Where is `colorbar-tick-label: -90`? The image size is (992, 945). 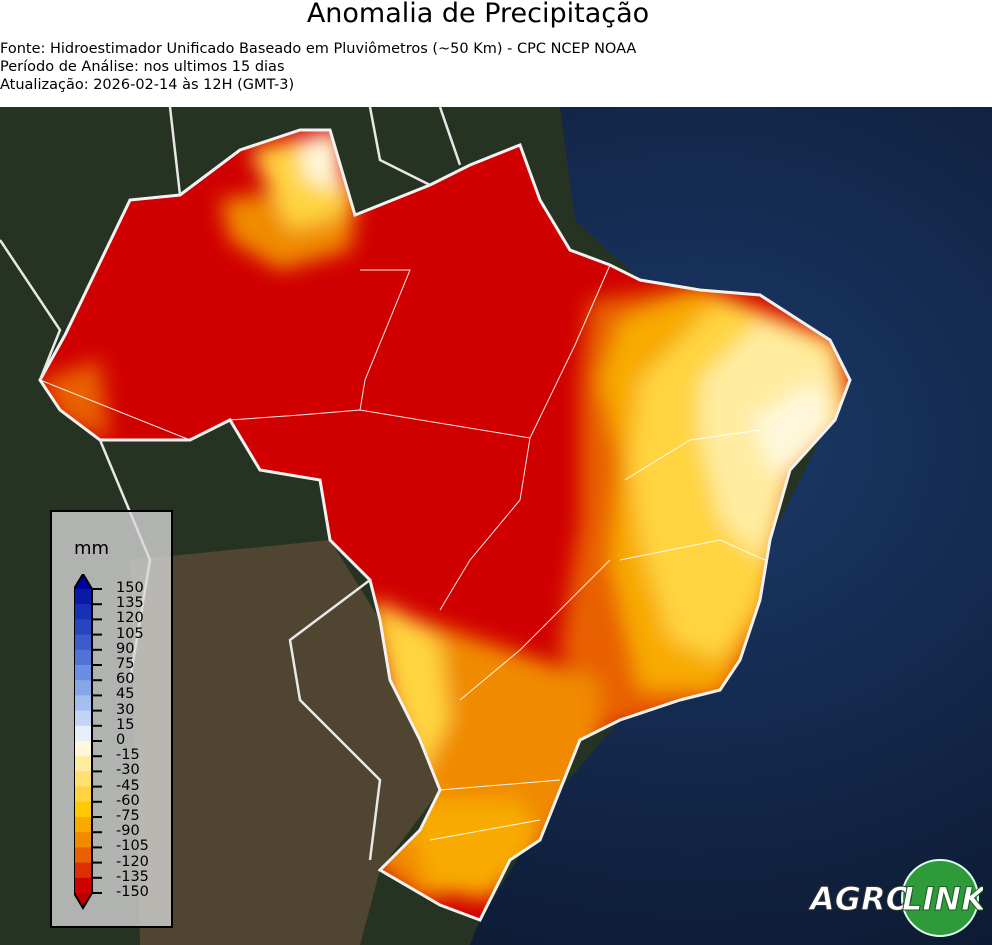 colorbar-tick-label: -90 is located at coordinates (128, 831).